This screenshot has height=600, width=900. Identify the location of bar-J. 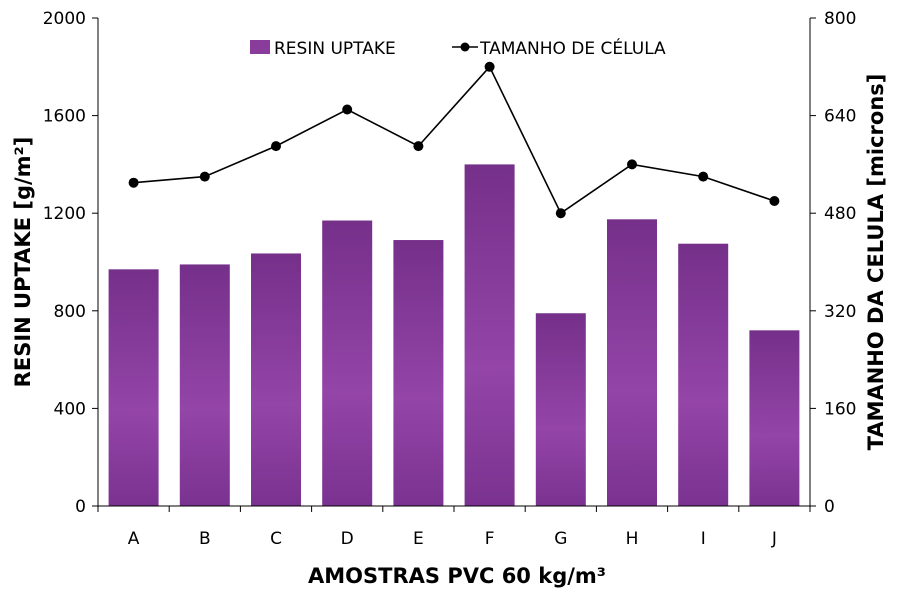
(774, 418).